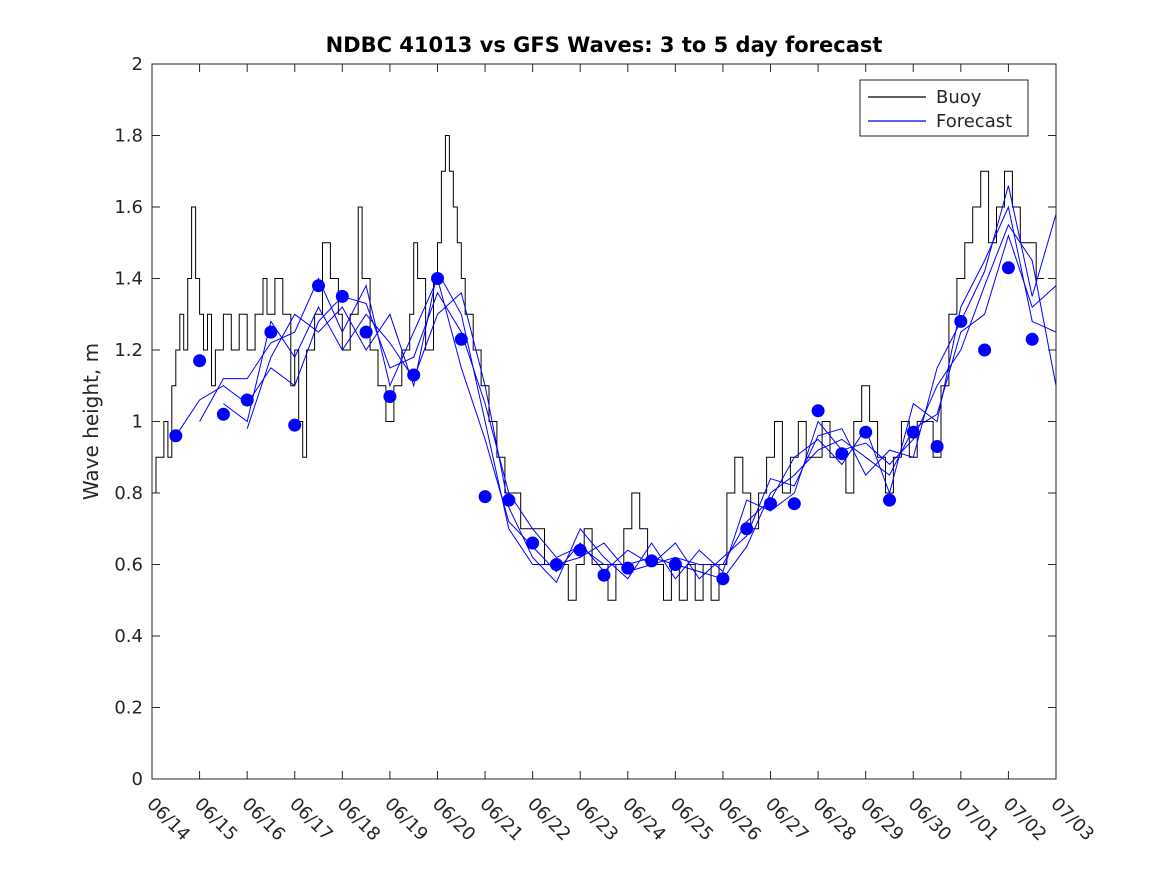 The height and width of the screenshot is (875, 1167). Describe the element at coordinates (128, 136) in the screenshot. I see `y-tick-label: 1.8` at that location.